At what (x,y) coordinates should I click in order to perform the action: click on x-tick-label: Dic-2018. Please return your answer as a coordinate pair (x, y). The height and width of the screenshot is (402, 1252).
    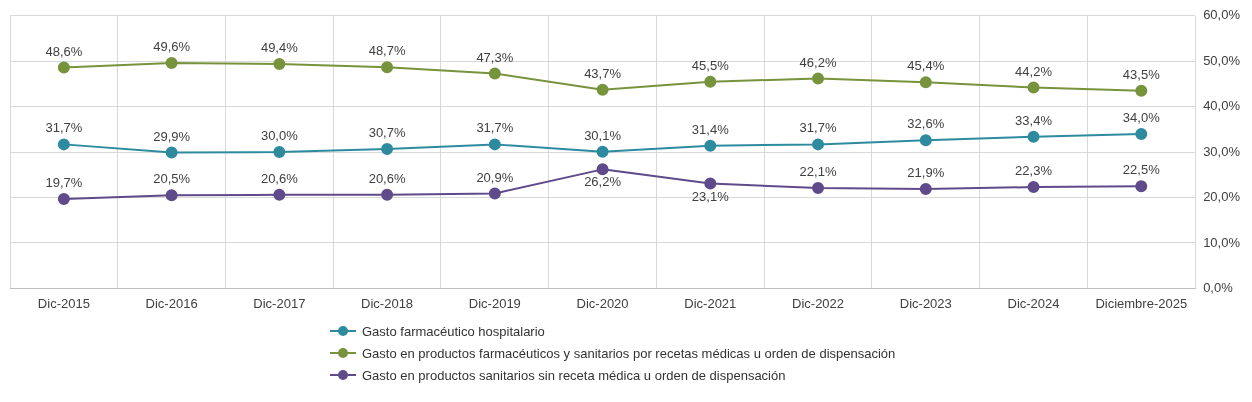
    Looking at the image, I should click on (387, 303).